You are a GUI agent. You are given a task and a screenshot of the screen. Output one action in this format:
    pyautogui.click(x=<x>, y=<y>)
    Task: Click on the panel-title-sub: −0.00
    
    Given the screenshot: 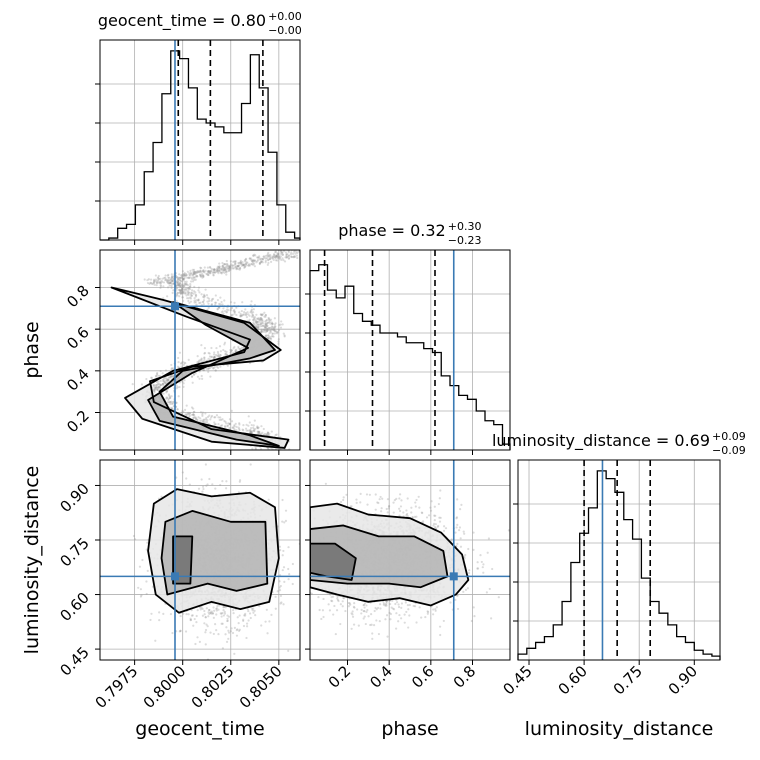 What is the action you would take?
    pyautogui.click(x=285, y=30)
    